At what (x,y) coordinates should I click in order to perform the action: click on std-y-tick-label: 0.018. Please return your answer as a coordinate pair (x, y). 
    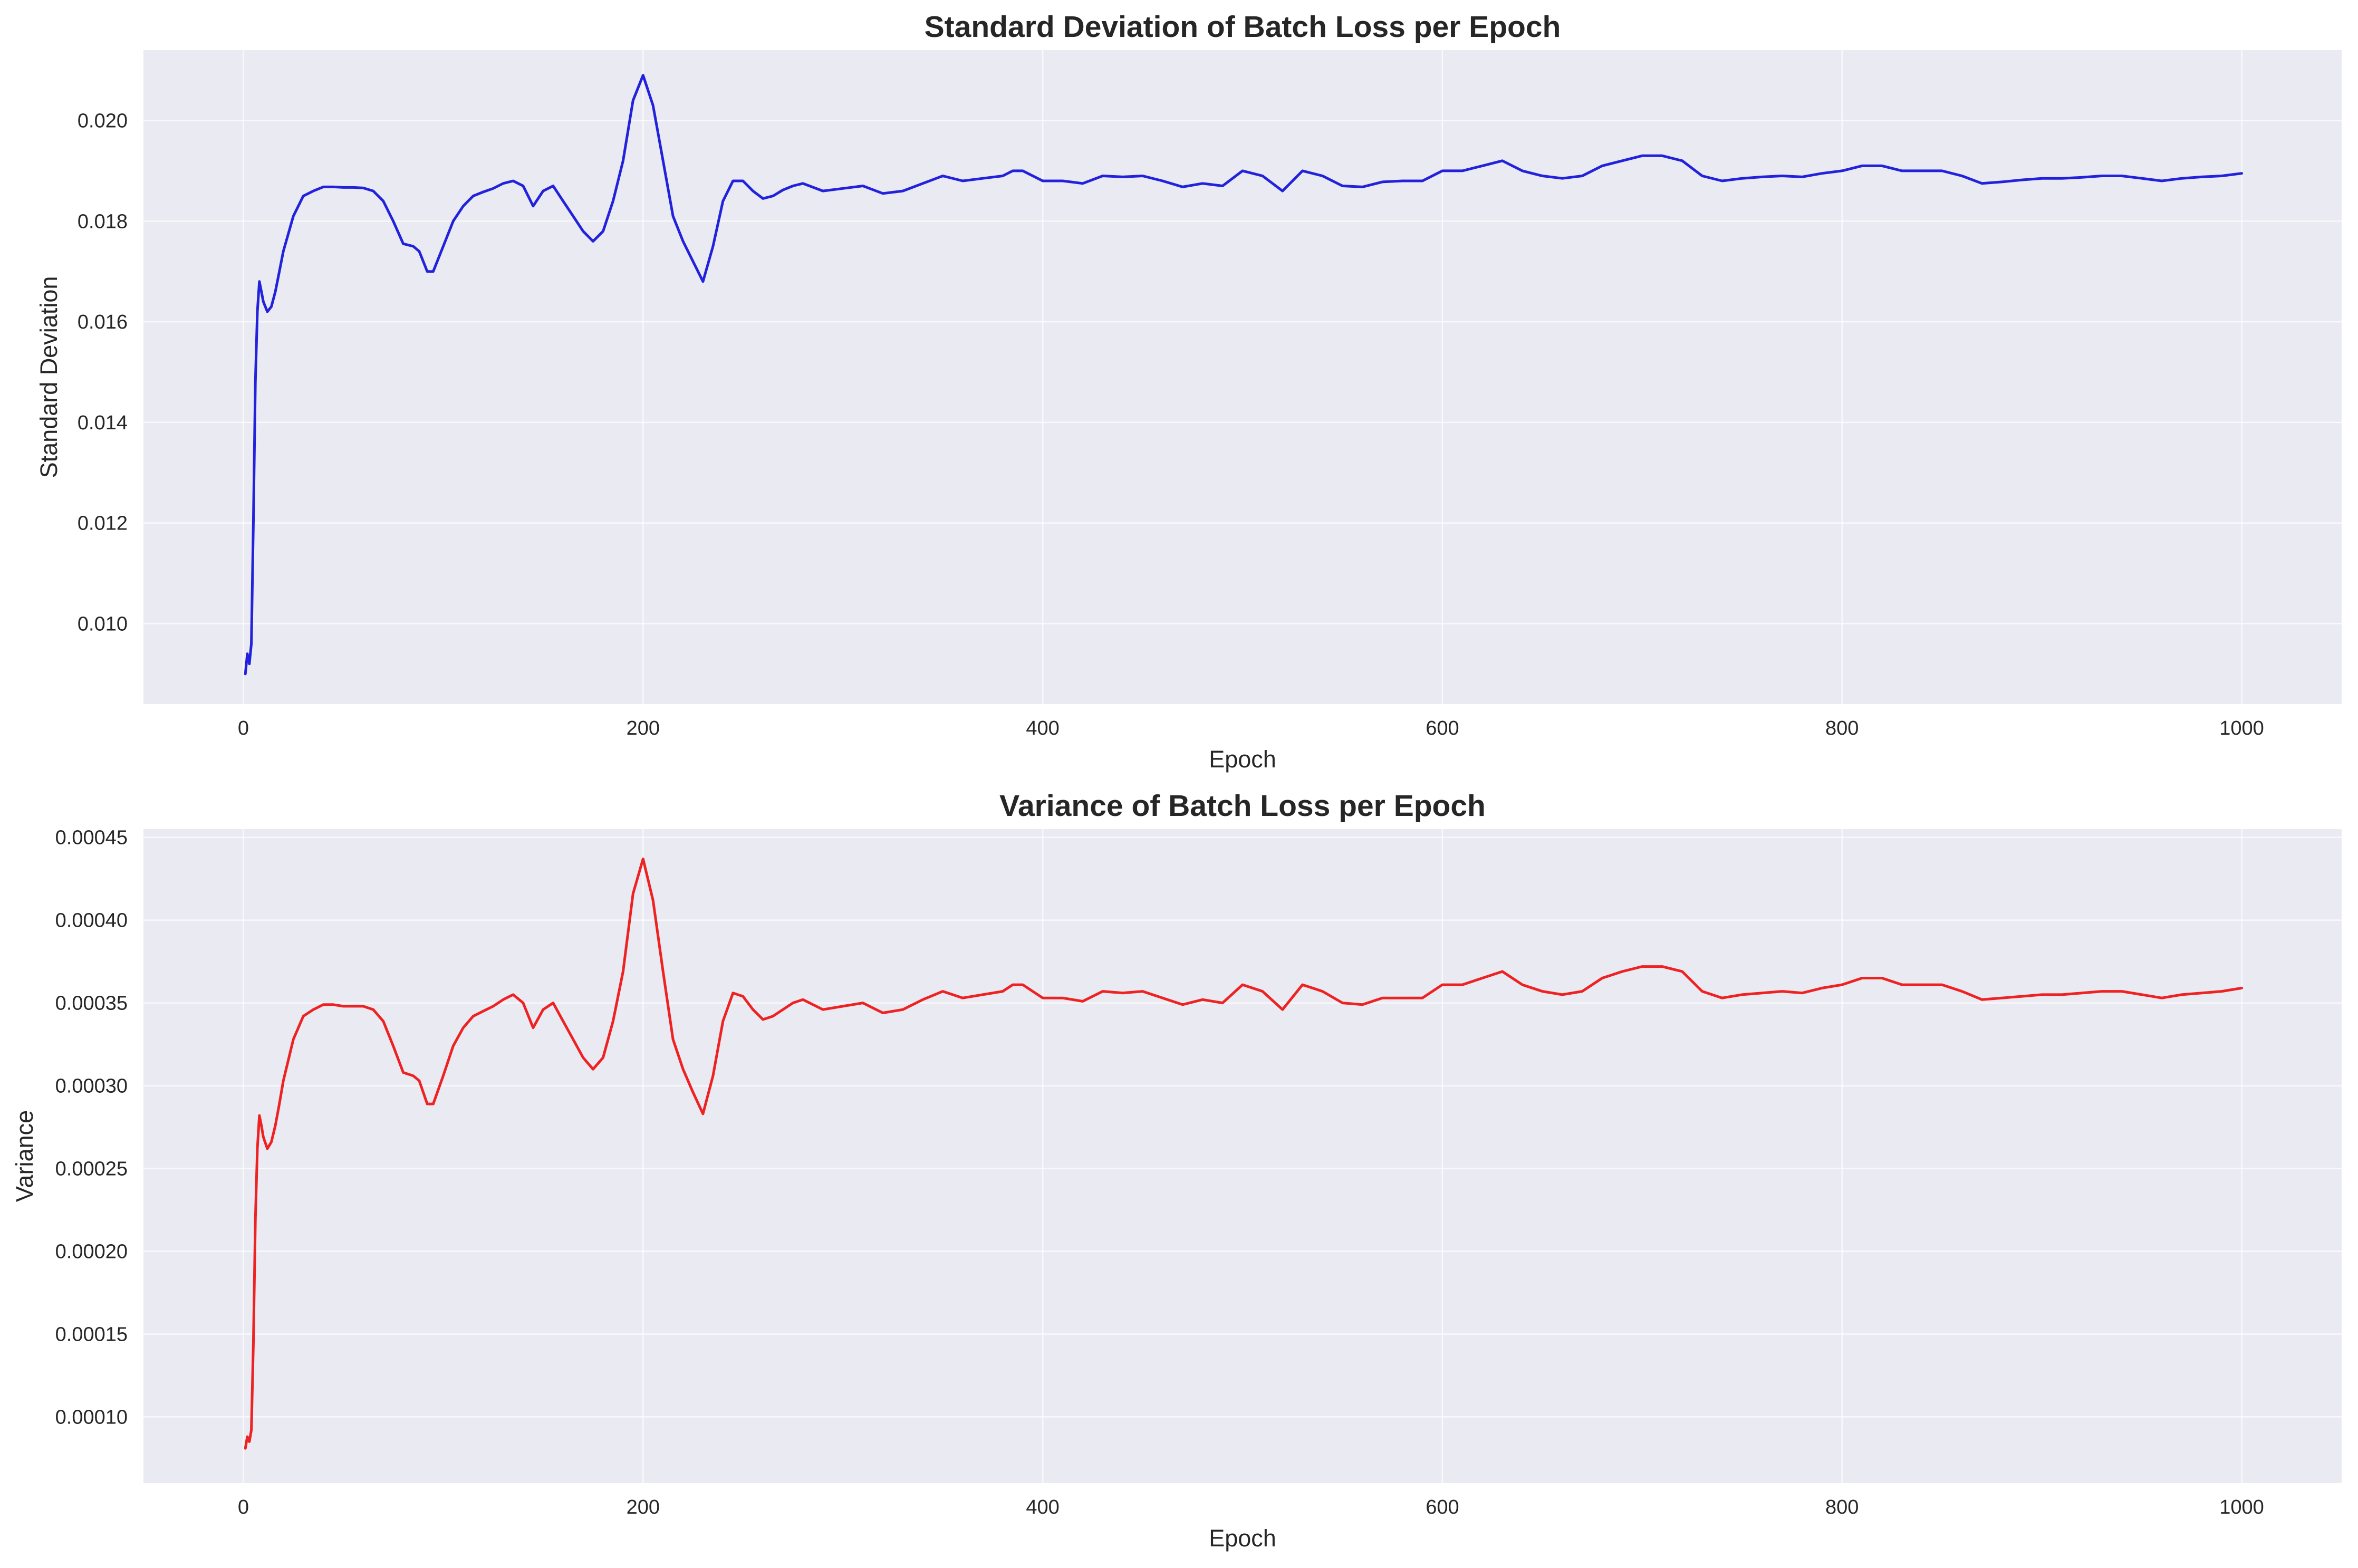
    Looking at the image, I should click on (103, 221).